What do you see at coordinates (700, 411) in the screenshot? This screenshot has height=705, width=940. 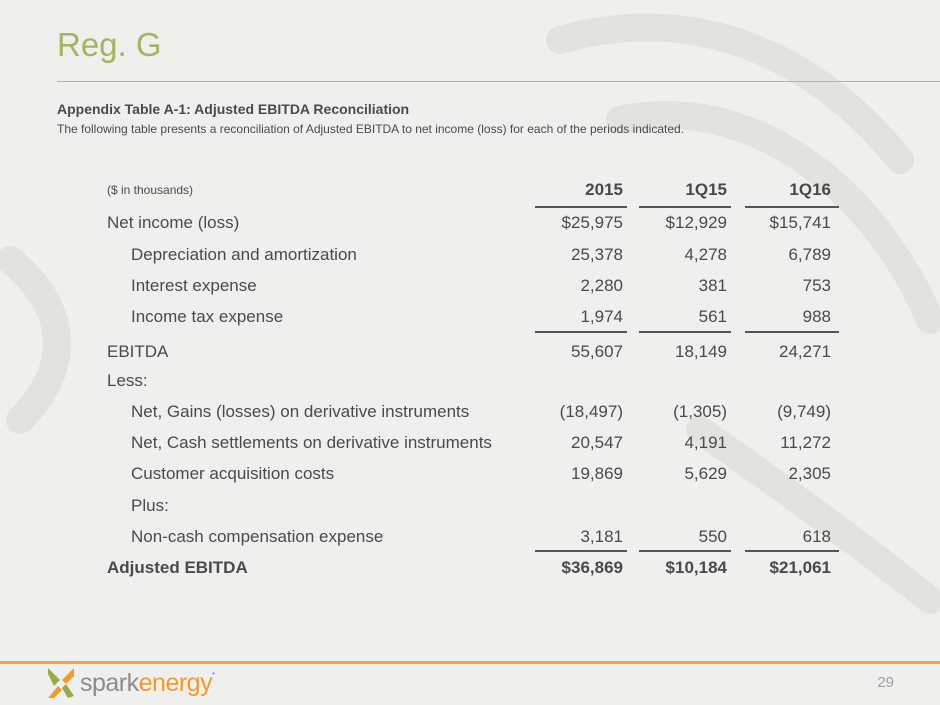 I see `cell-value: (1,305)` at bounding box center [700, 411].